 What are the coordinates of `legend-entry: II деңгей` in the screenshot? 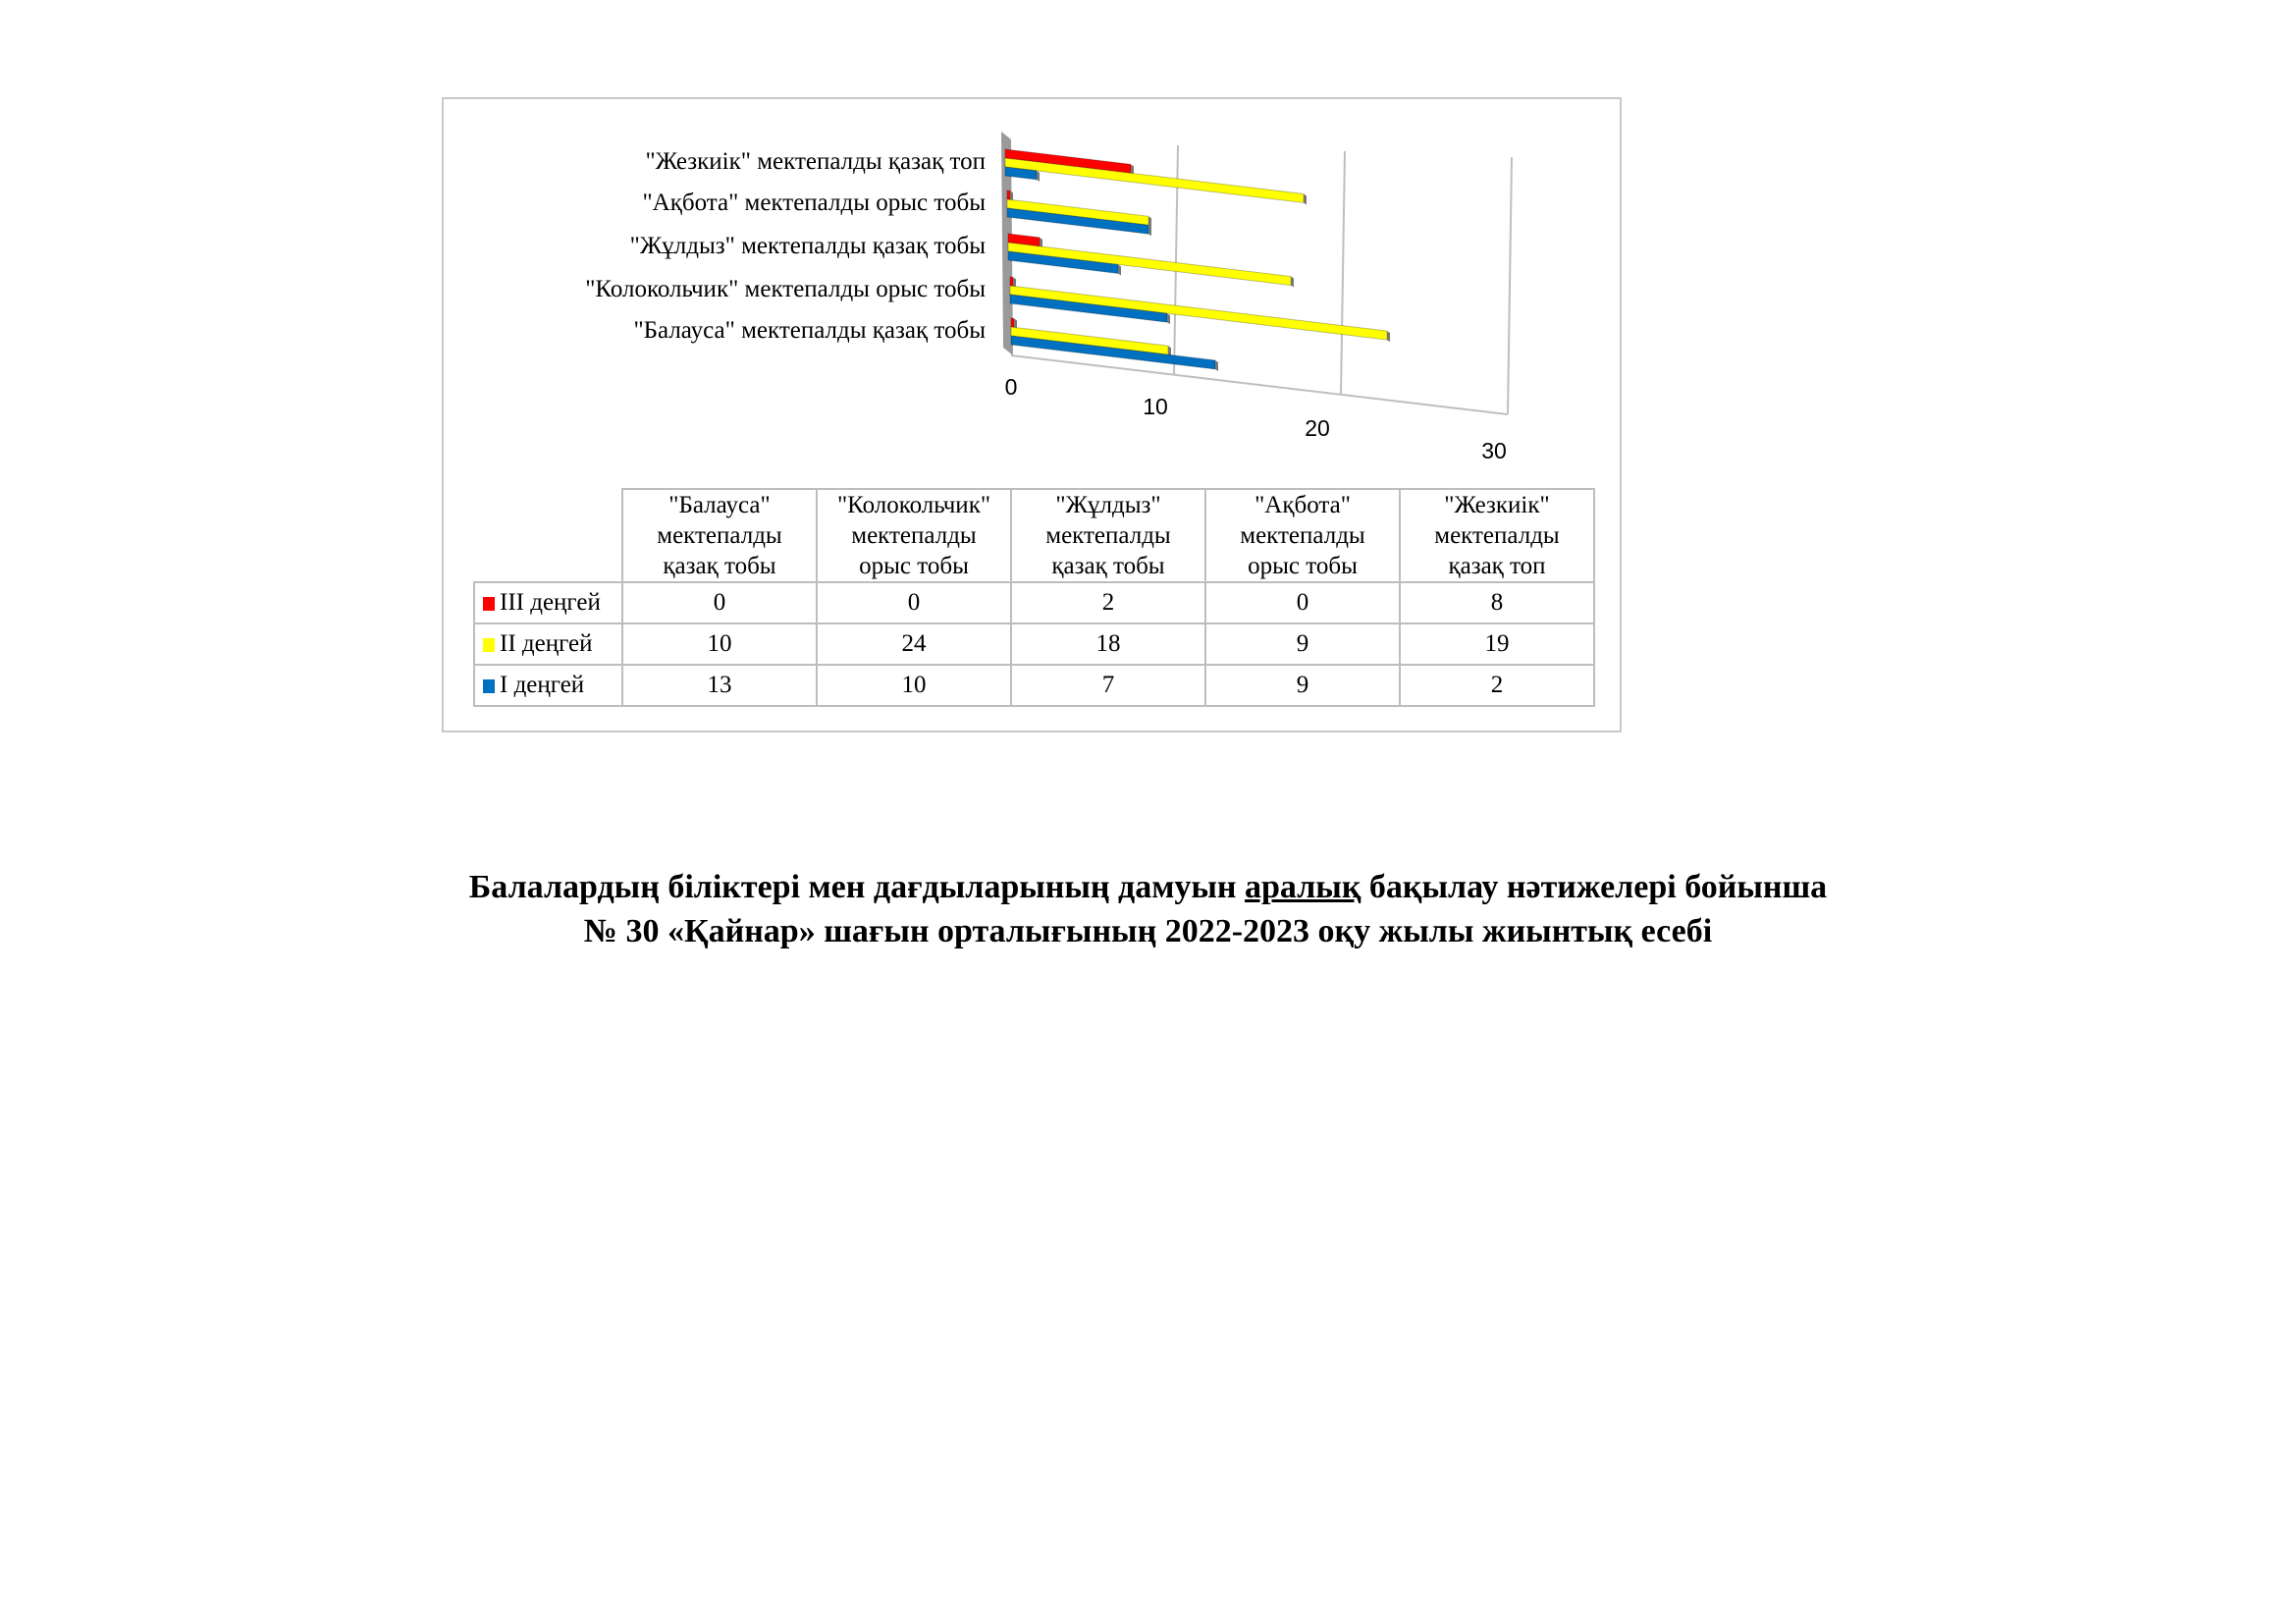 It's located at (548, 644).